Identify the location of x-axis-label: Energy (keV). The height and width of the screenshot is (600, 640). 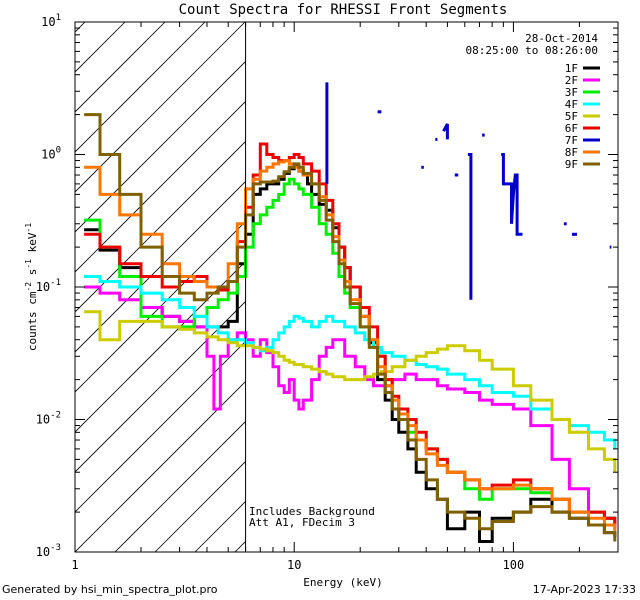
(342, 582).